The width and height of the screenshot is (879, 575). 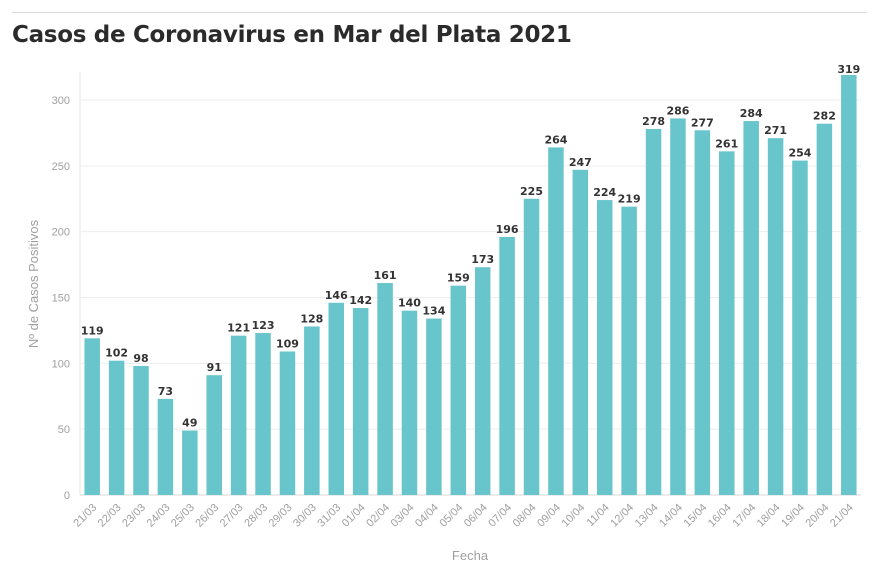 What do you see at coordinates (500, 516) in the screenshot?
I see `x-tick-label: 07/04` at bounding box center [500, 516].